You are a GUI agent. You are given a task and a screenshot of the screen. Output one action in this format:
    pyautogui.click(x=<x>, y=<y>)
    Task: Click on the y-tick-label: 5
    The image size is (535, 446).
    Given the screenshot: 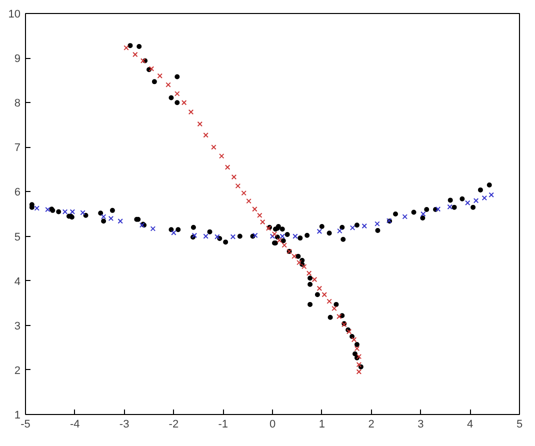 What is the action you would take?
    pyautogui.click(x=17, y=237)
    